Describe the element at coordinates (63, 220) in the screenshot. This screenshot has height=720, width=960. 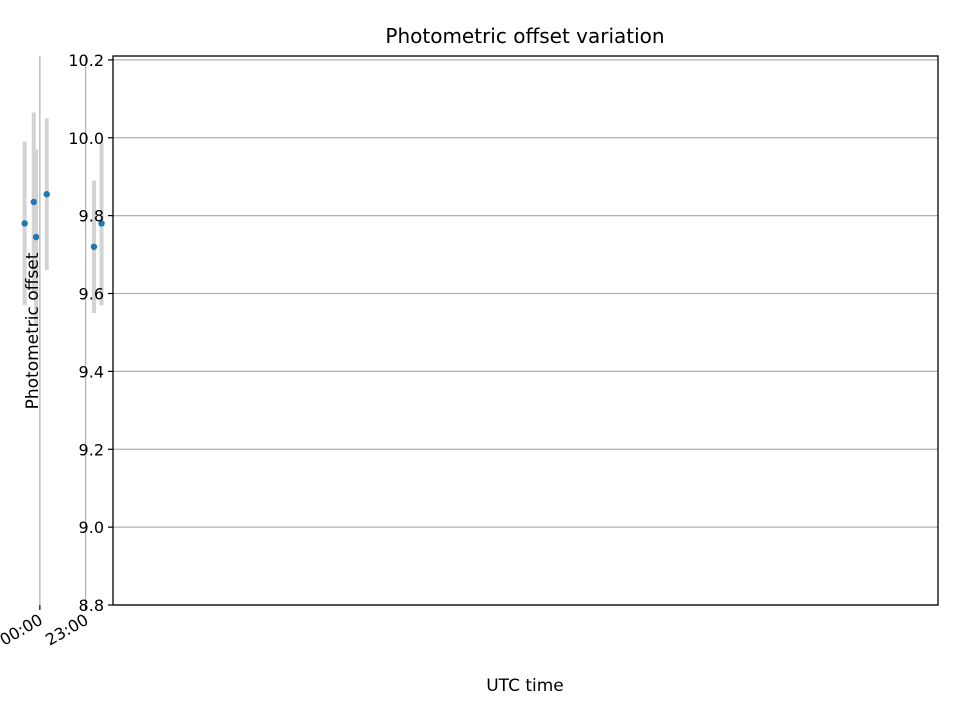
I see `data-points` at that location.